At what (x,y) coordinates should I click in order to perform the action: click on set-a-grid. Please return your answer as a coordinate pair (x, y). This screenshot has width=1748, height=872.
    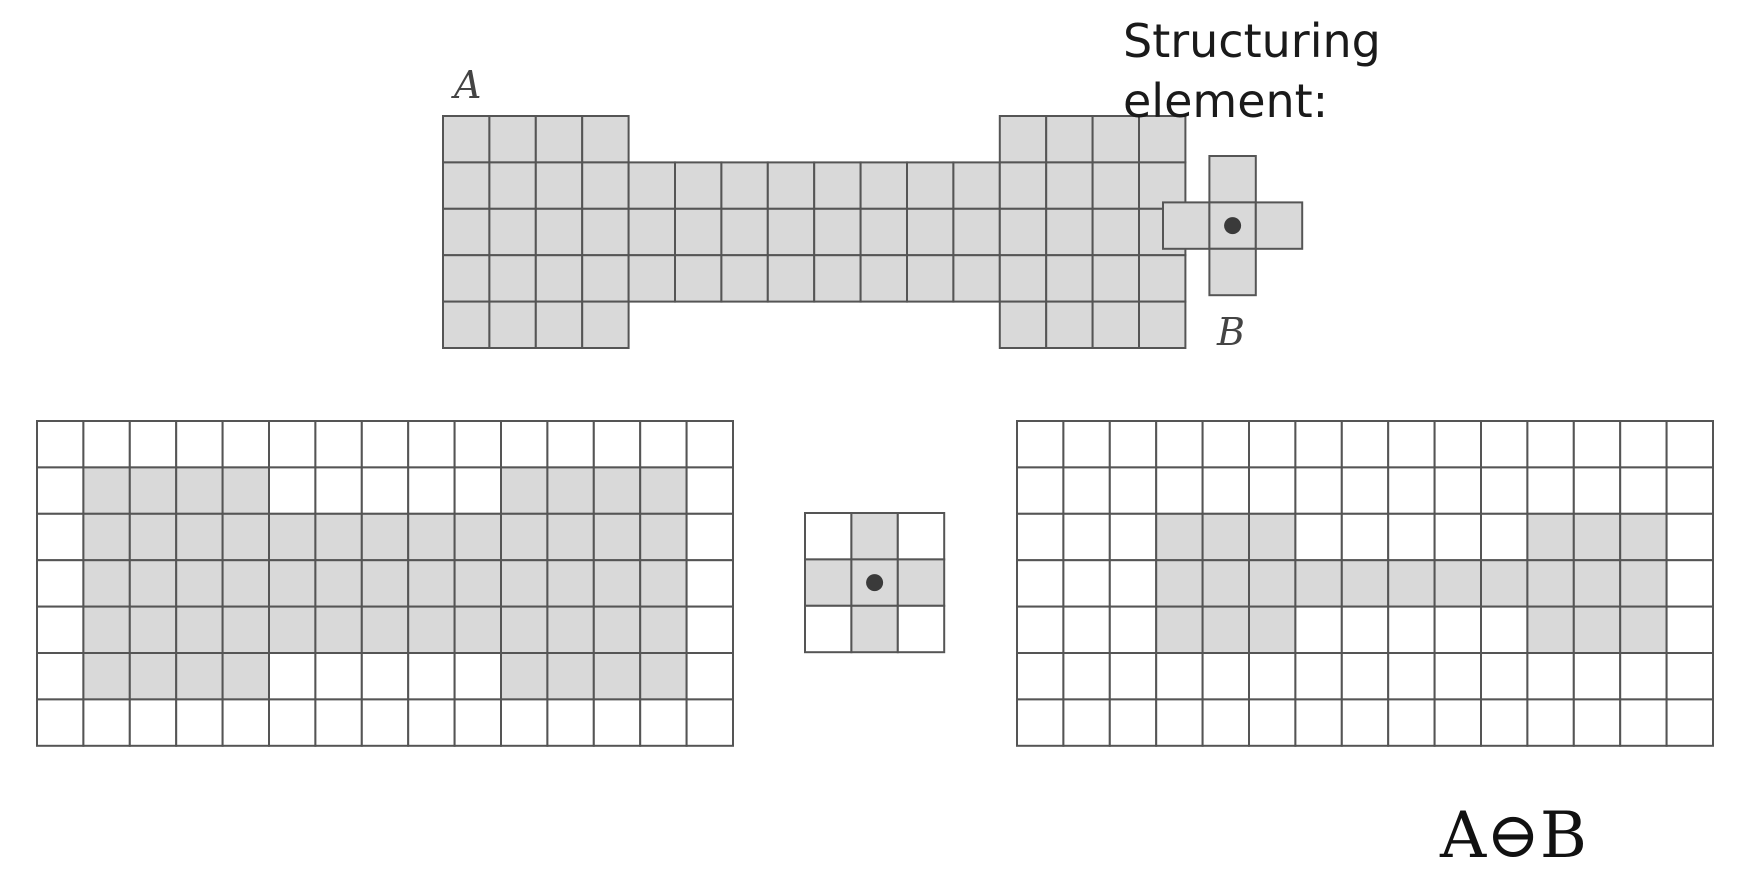
    Looking at the image, I should click on (814, 232).